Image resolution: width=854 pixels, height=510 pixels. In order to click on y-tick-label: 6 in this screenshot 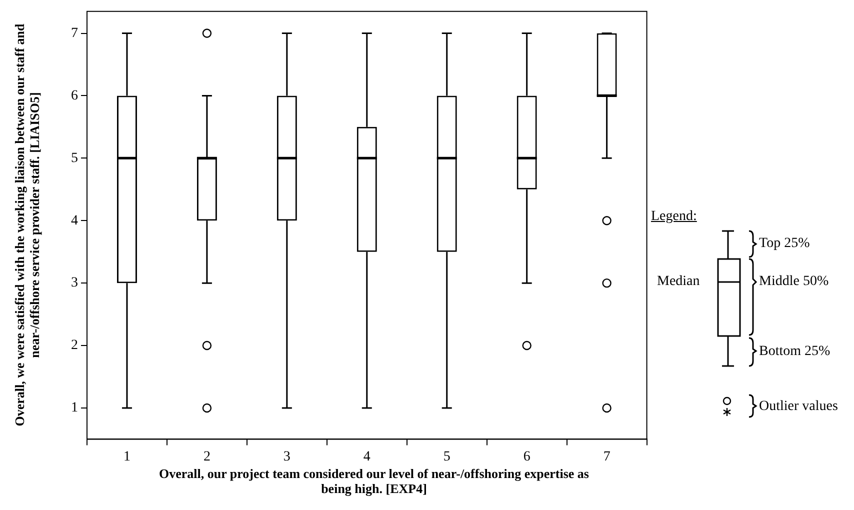, I will do `click(74, 96)`.